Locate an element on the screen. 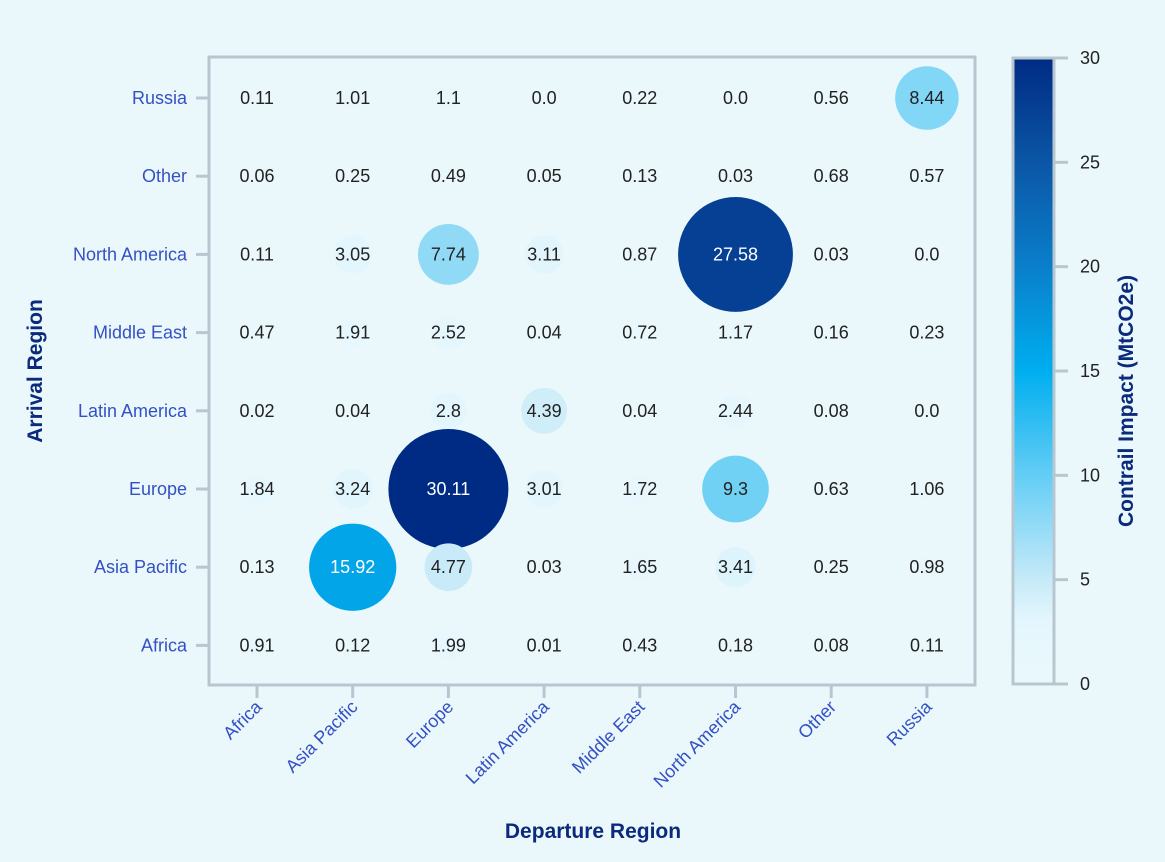 This screenshot has height=862, width=1165. data-label: 2.8 is located at coordinates (448, 411).